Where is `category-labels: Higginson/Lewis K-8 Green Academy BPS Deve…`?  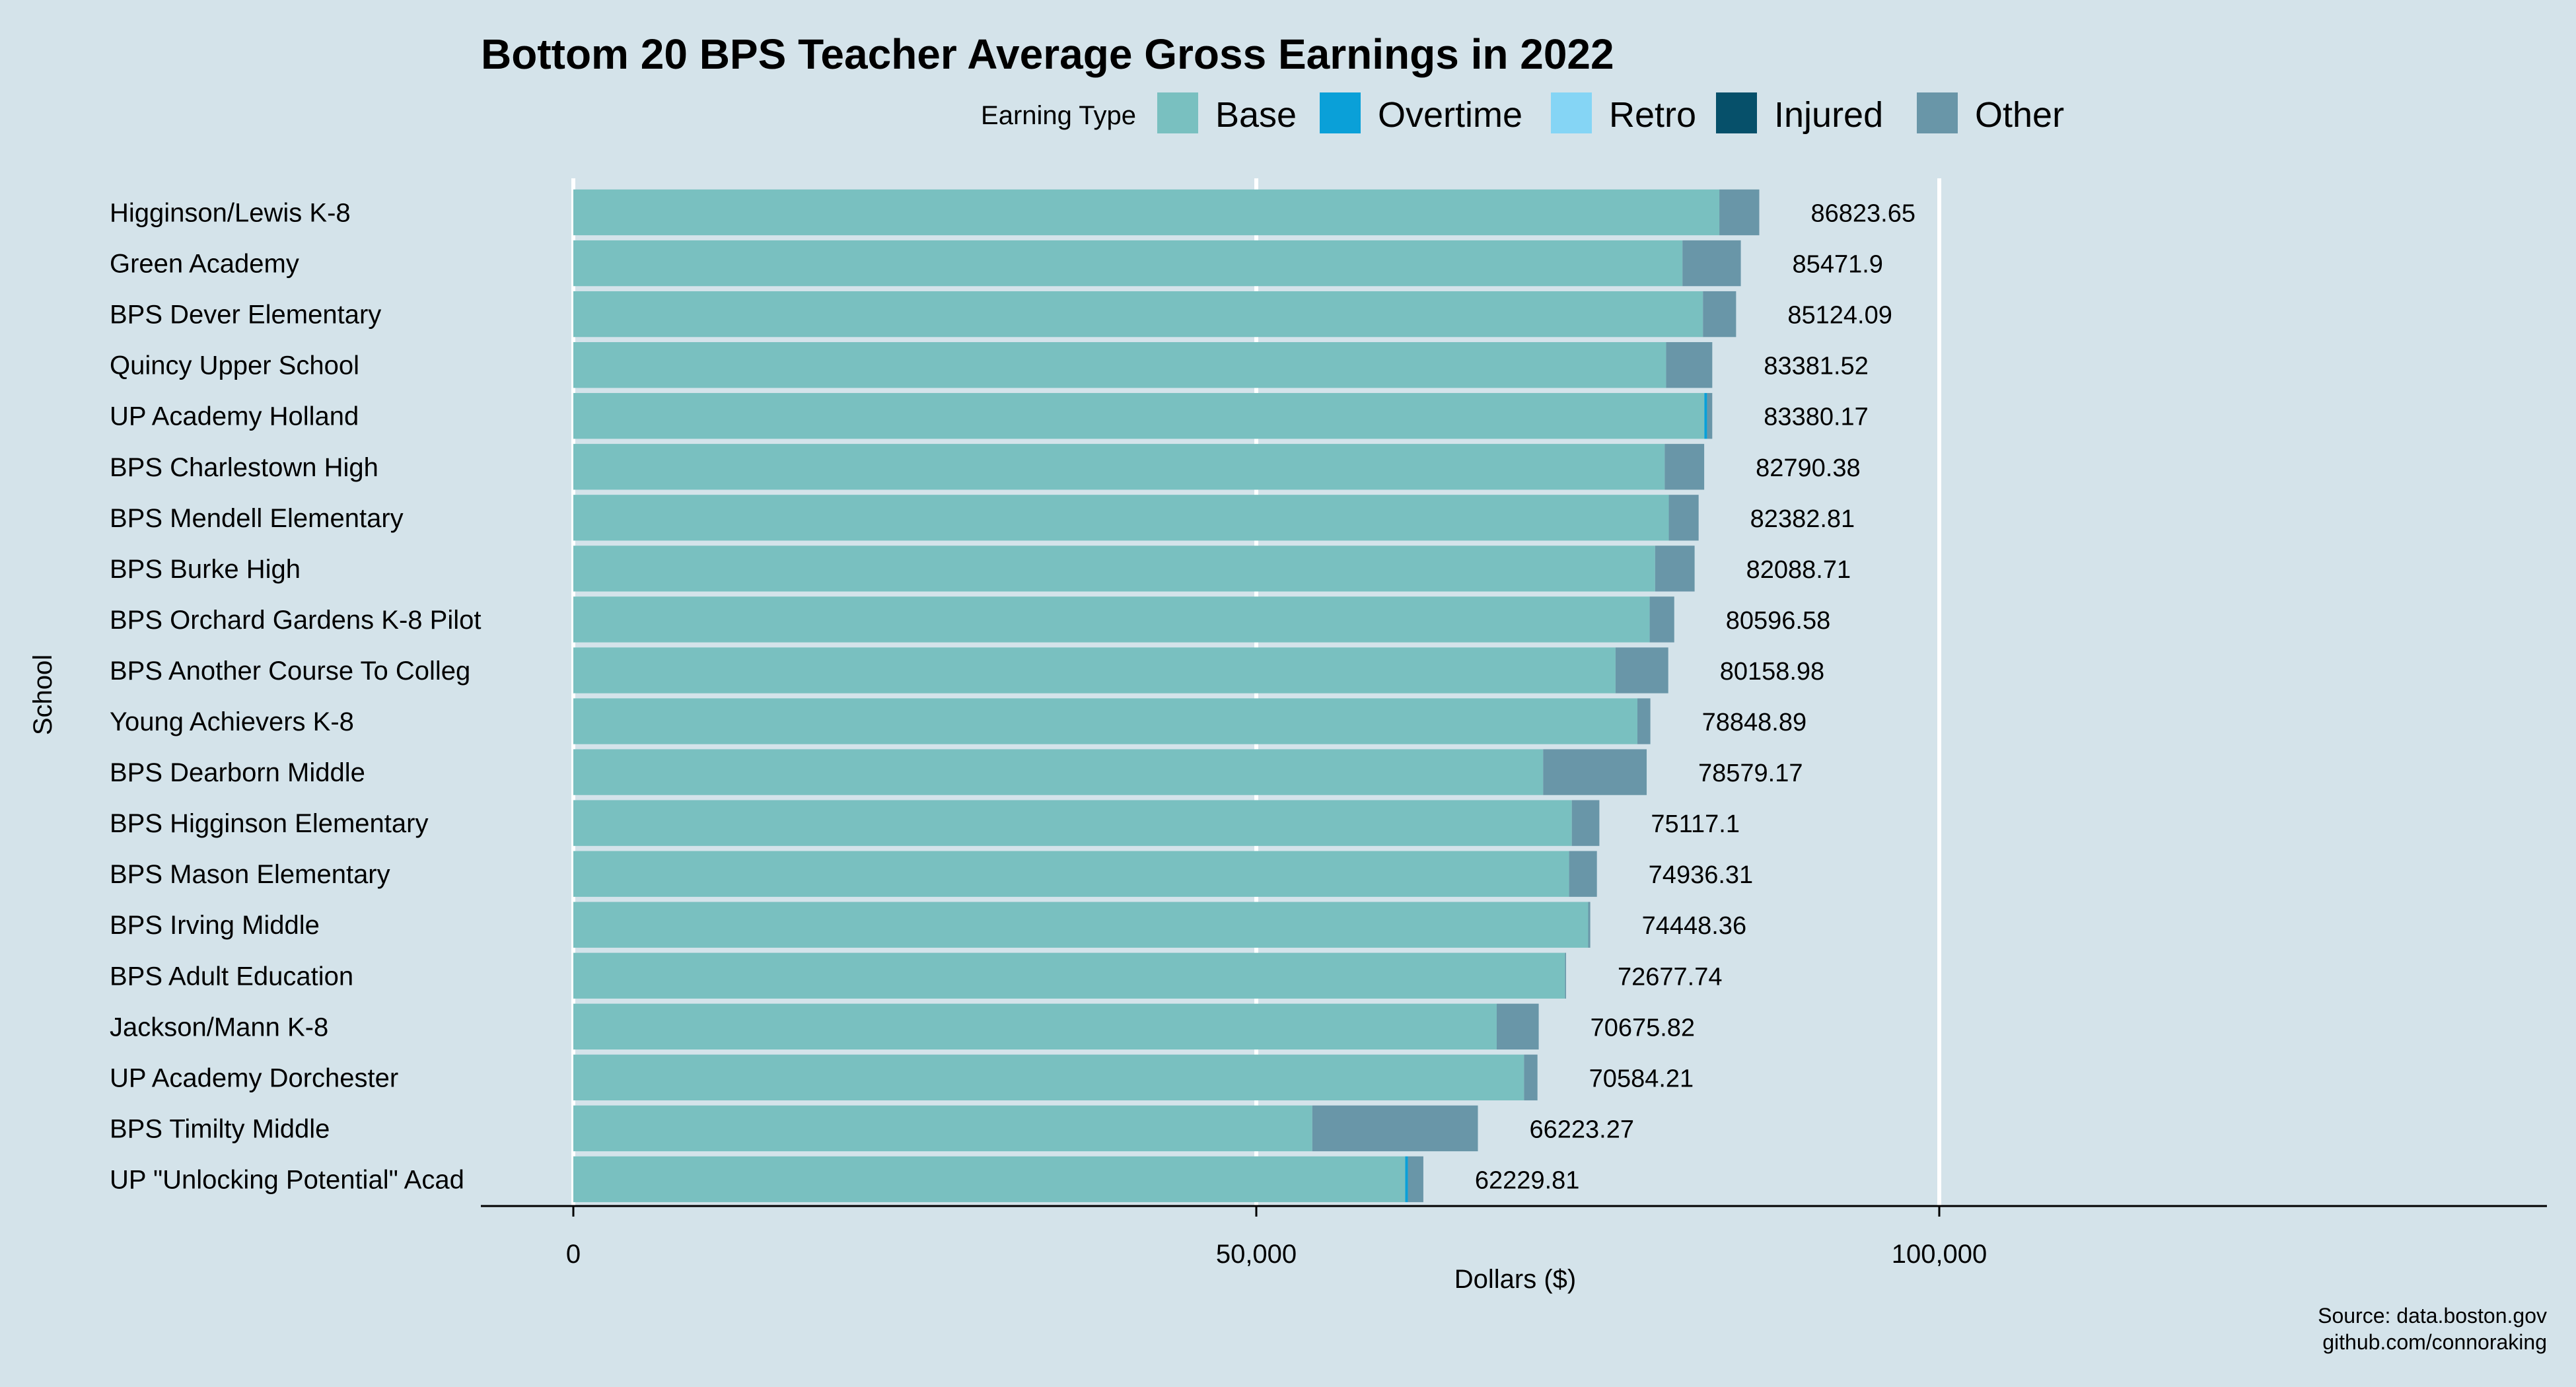 category-labels: Higginson/Lewis K-8 Green Academy BPS Deve… is located at coordinates (296, 697).